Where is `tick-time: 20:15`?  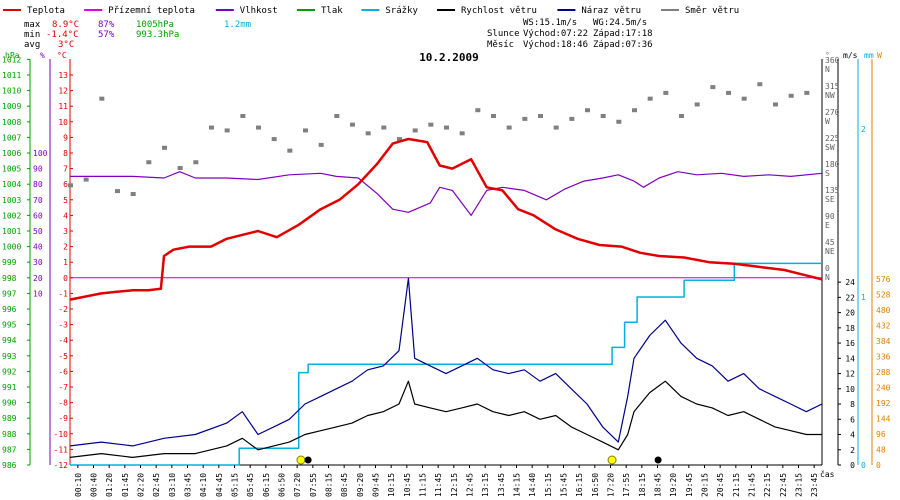
tick-time: 20:15 is located at coordinates (705, 485).